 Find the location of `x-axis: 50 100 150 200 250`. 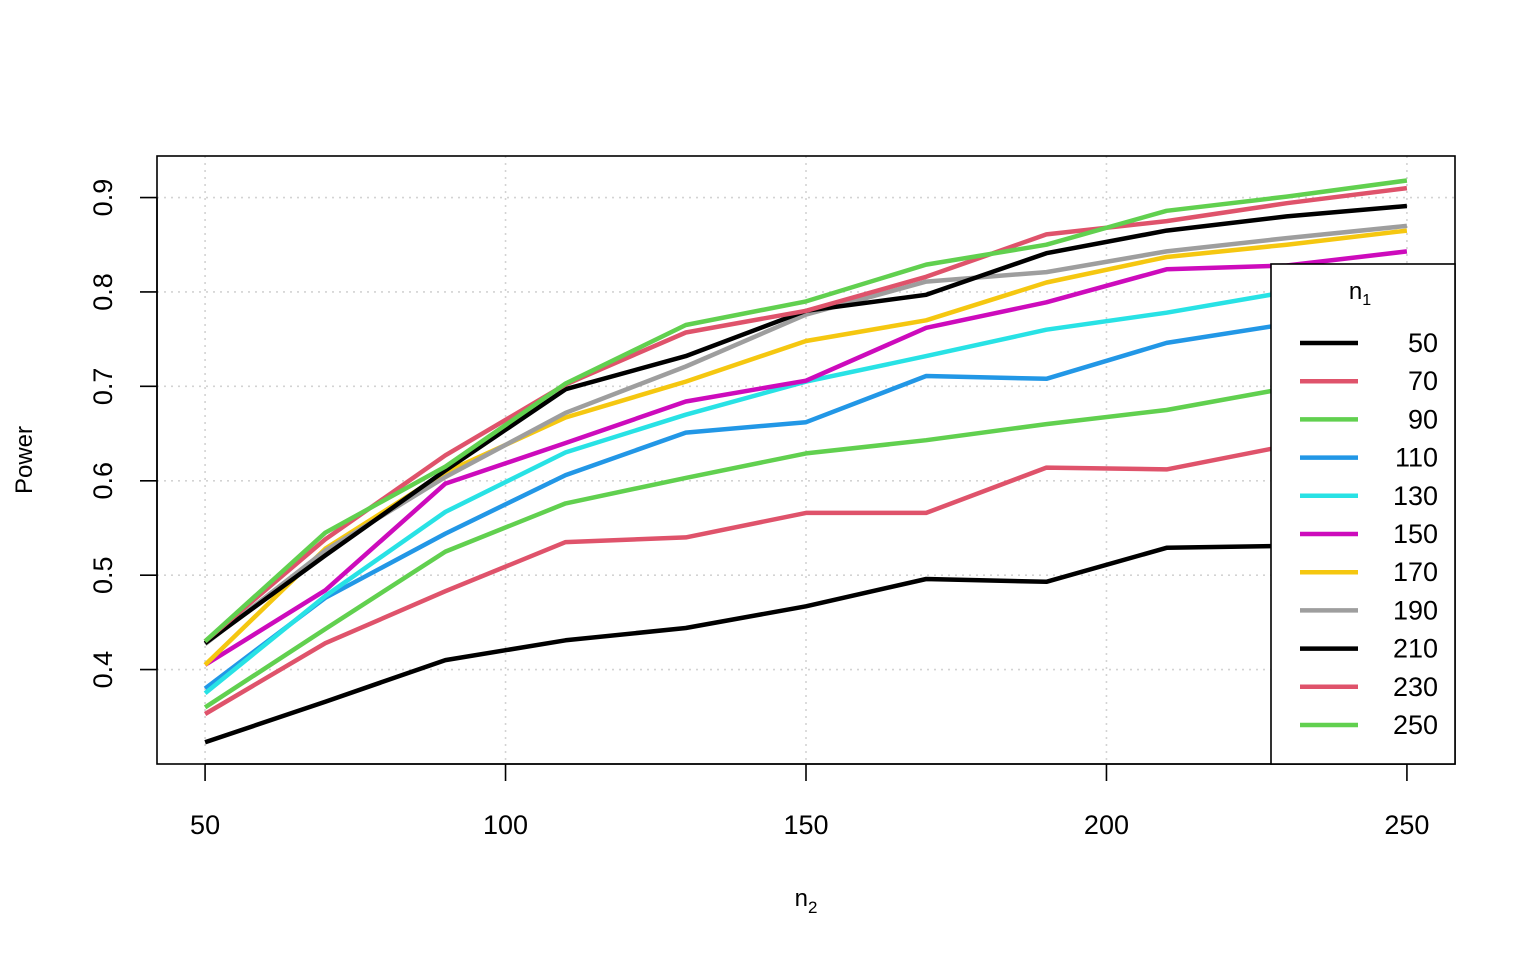

x-axis: 50 100 150 200 250 is located at coordinates (809, 801).